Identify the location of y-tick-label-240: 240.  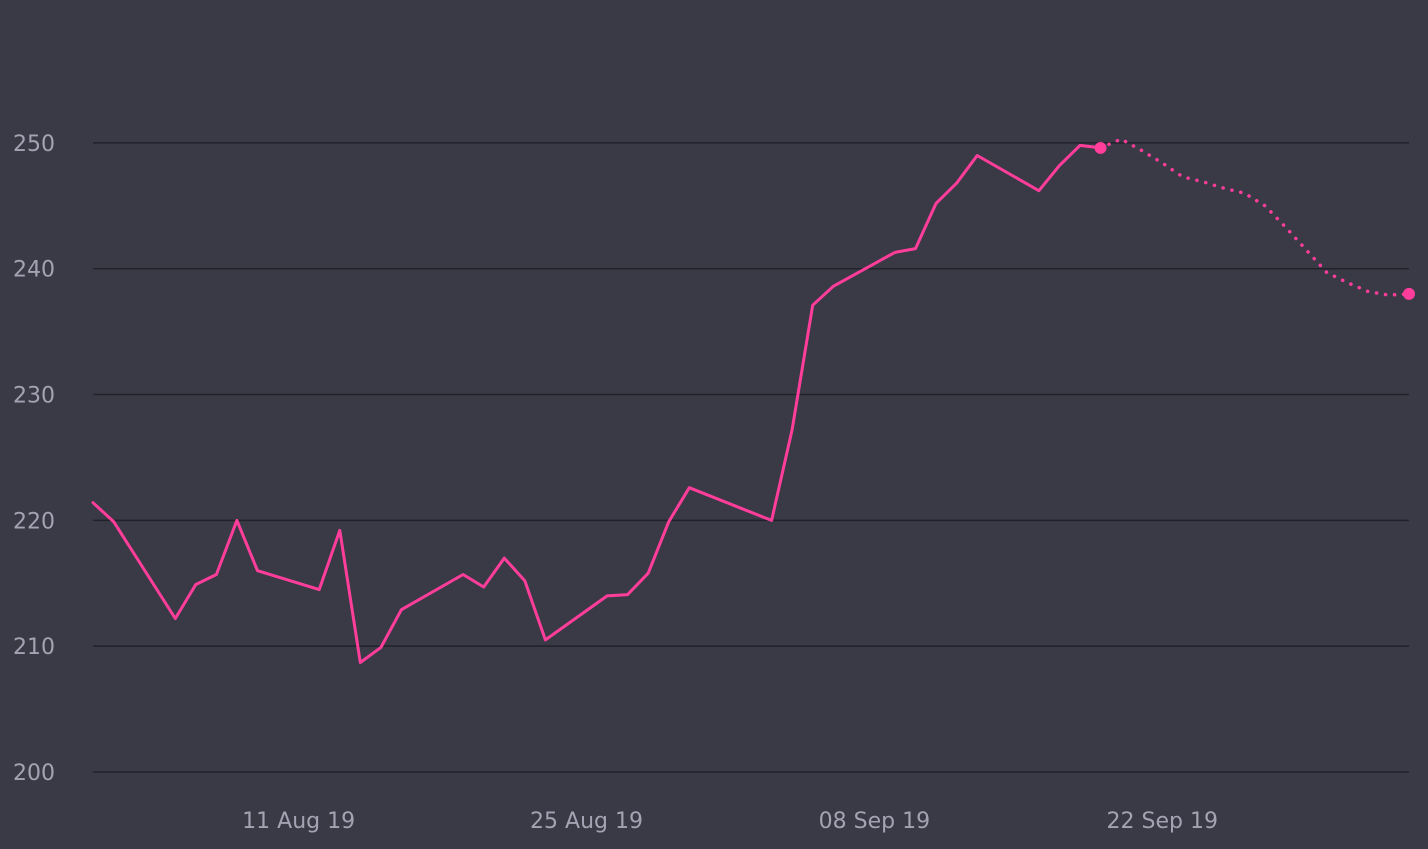
(34, 270).